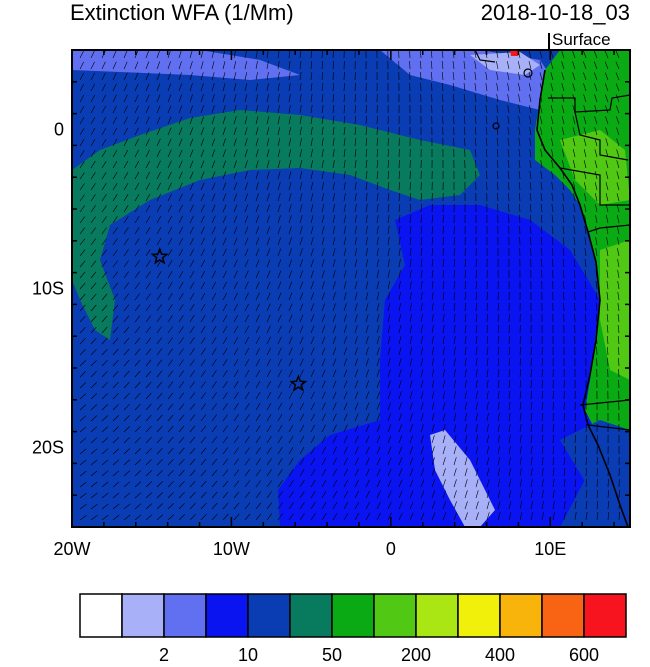 The image size is (650, 667). Describe the element at coordinates (528, 73) in the screenshot. I see `island-bioko` at that location.